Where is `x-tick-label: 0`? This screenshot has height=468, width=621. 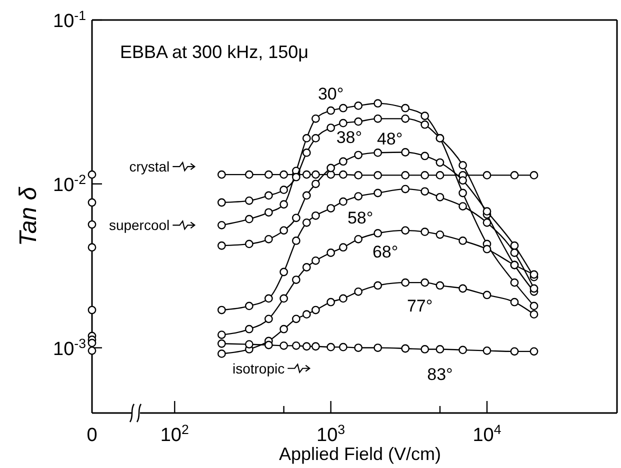 x-tick-label: 0 is located at coordinates (92, 435).